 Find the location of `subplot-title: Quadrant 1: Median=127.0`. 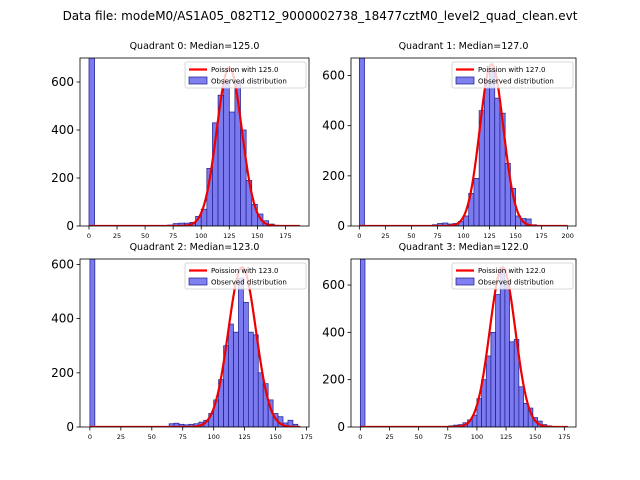

subplot-title: Quadrant 1: Median=127.0 is located at coordinates (464, 46).